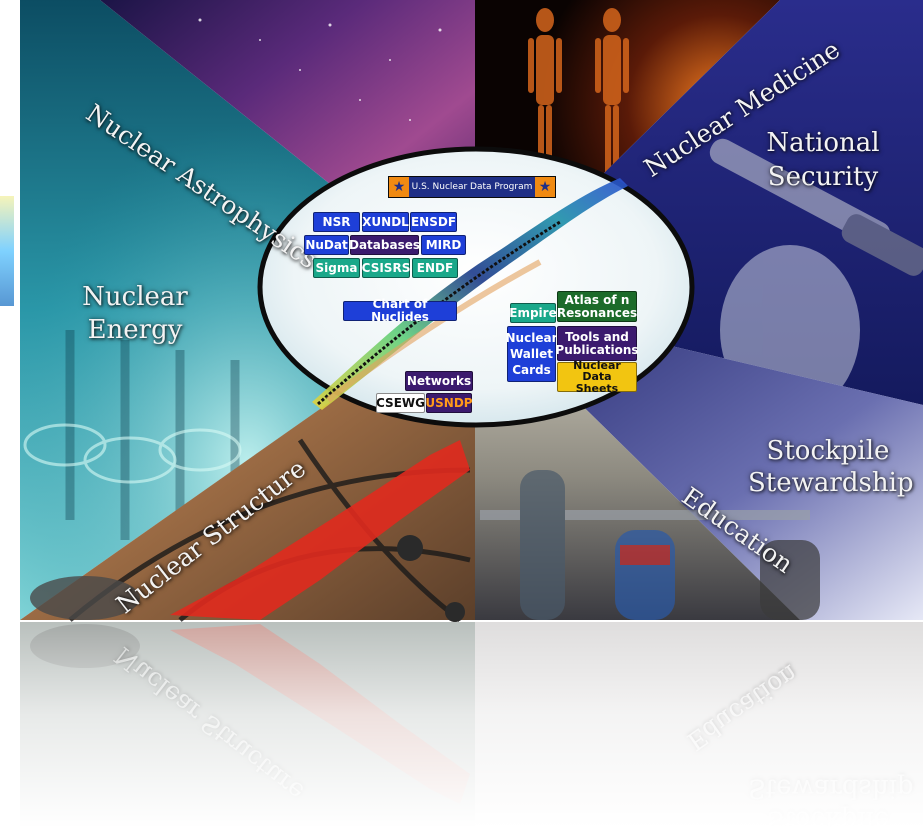 The image size is (923, 828). What do you see at coordinates (336, 222) in the screenshot?
I see `chip-nsr: NSR` at bounding box center [336, 222].